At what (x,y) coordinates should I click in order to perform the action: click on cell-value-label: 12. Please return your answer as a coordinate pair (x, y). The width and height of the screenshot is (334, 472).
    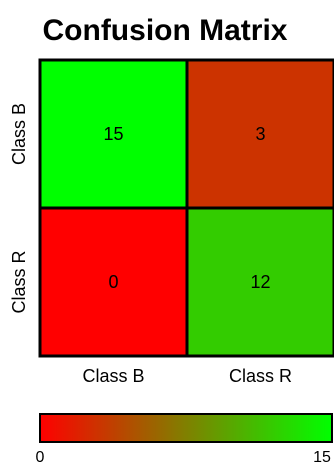
    Looking at the image, I should click on (260, 282).